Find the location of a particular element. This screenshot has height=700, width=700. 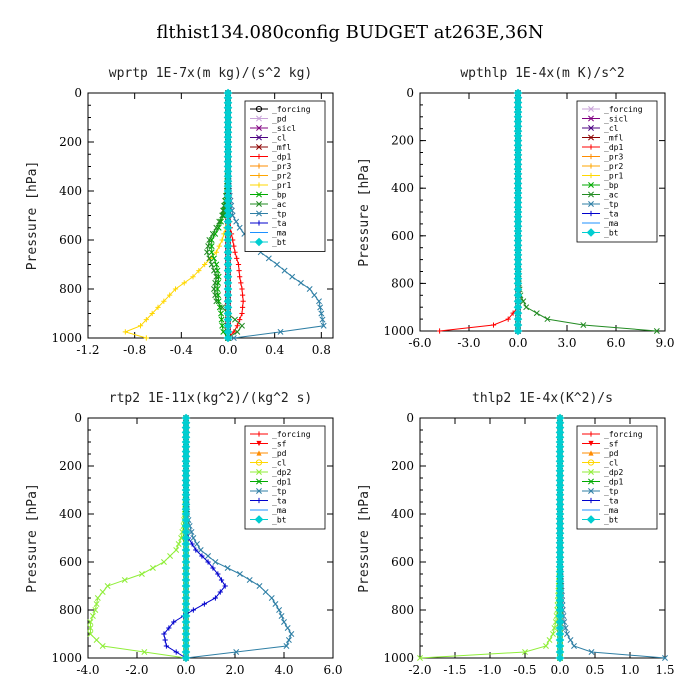

x-tick-label: 3.0 is located at coordinates (566, 343).